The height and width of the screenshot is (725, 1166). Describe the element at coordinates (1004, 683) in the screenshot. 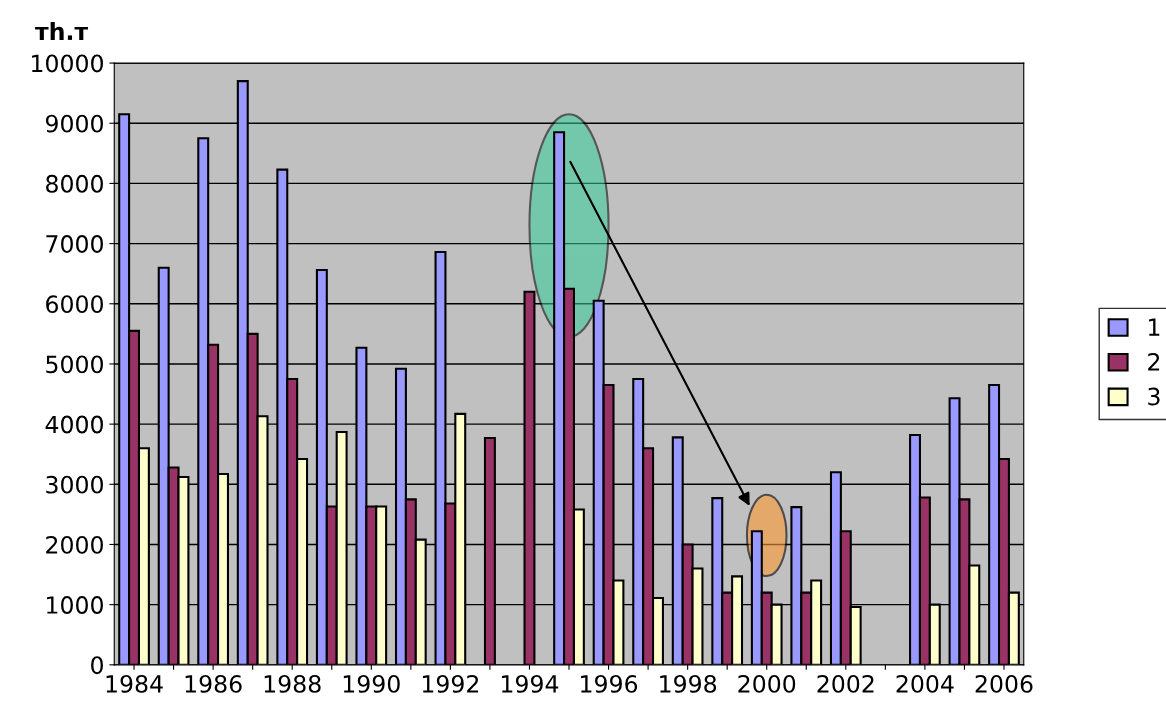

I see `x-tick-label: 2006` at that location.